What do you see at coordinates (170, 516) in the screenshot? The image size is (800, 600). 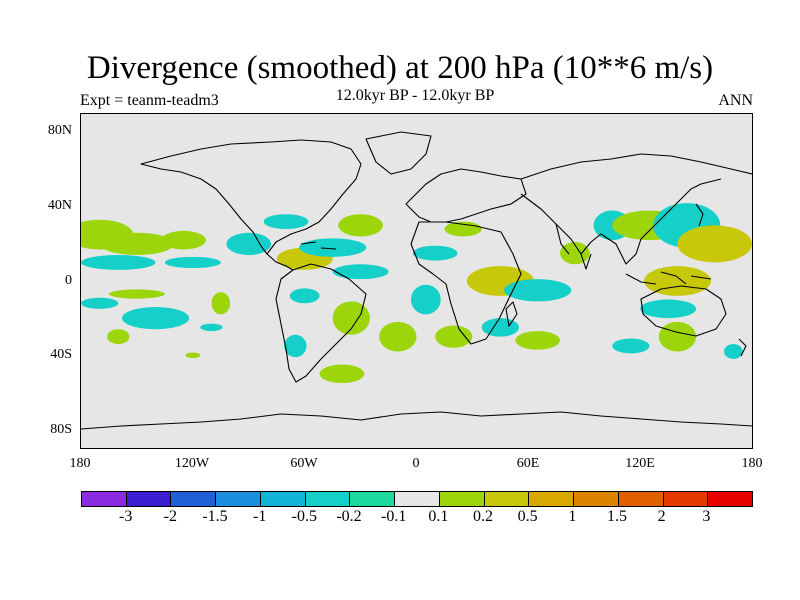 I see `colorbar-label: -2` at bounding box center [170, 516].